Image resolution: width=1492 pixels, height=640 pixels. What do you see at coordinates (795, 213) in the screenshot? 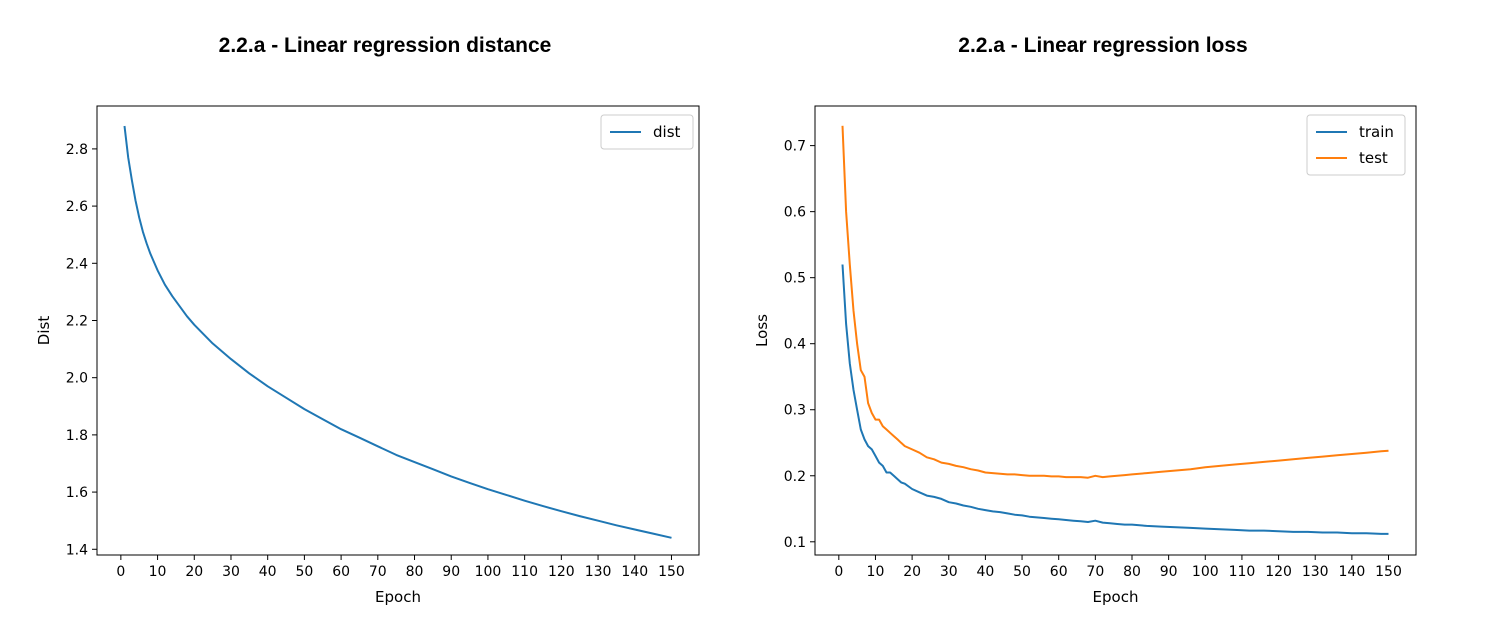
I see `y-tick-label: 0.6` at bounding box center [795, 213].